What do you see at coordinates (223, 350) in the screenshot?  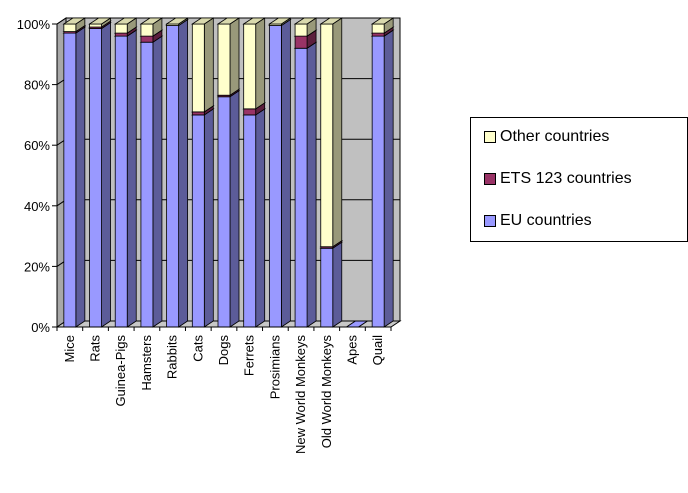 I see `x-tick-label: Dogs` at bounding box center [223, 350].